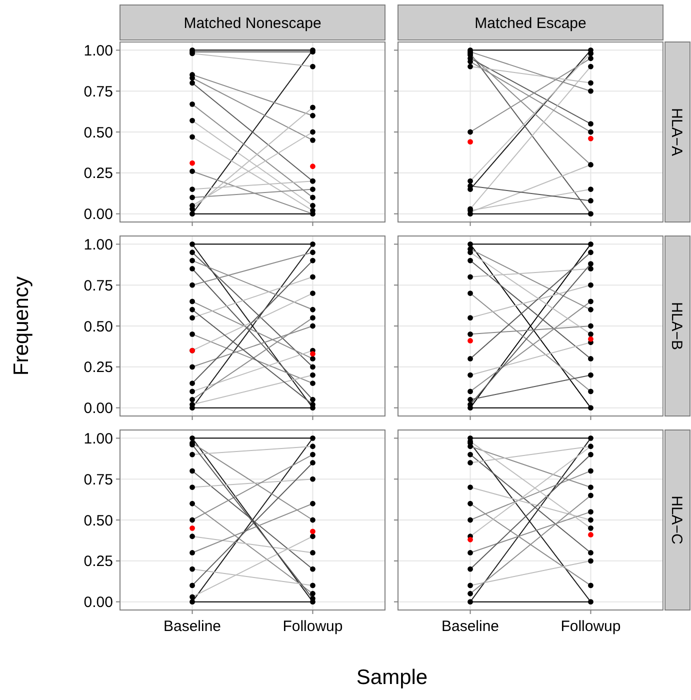  I want to click on text: HLA−B, so click(676, 326).